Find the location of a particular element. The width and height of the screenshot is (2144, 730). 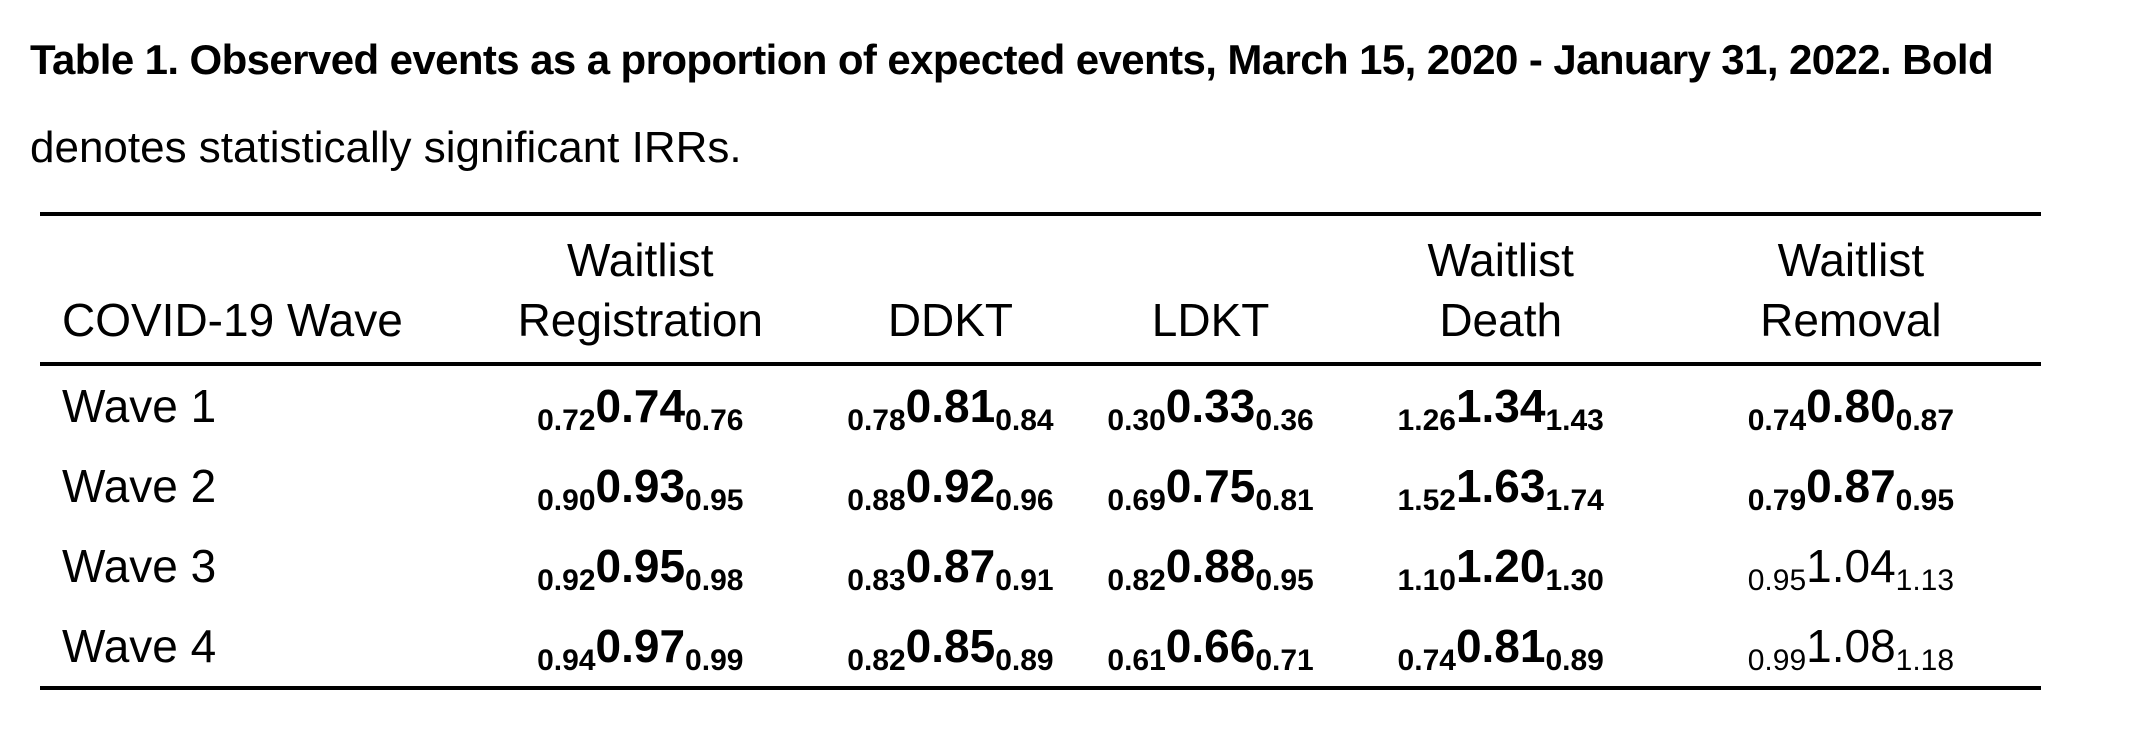

irr-cell: 0.820.850.89 is located at coordinates (950, 647).